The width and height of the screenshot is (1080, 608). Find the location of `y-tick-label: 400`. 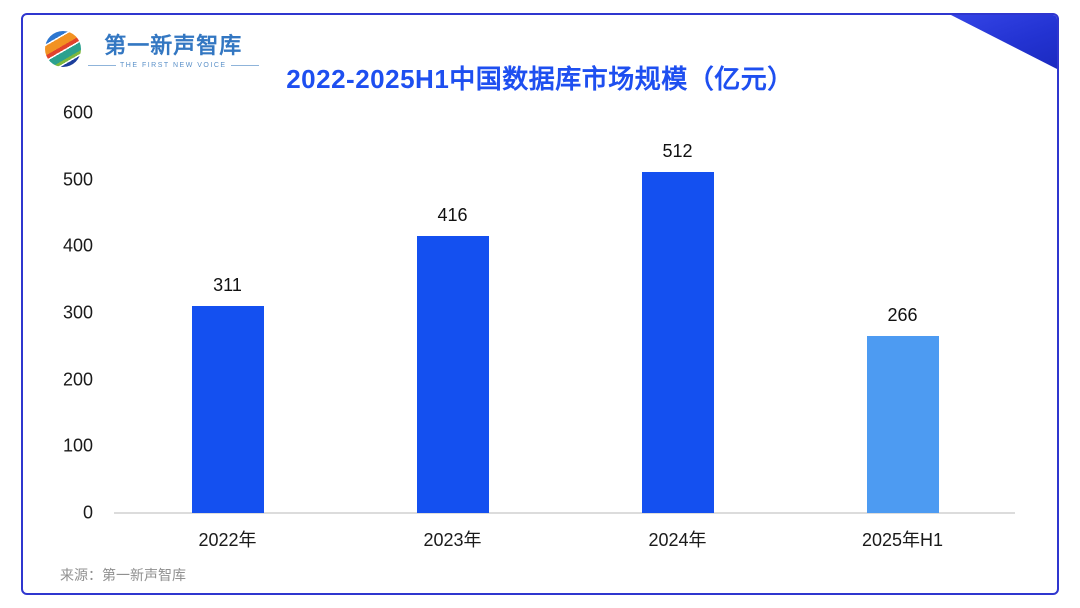

y-tick-label: 400 is located at coordinates (77, 245).